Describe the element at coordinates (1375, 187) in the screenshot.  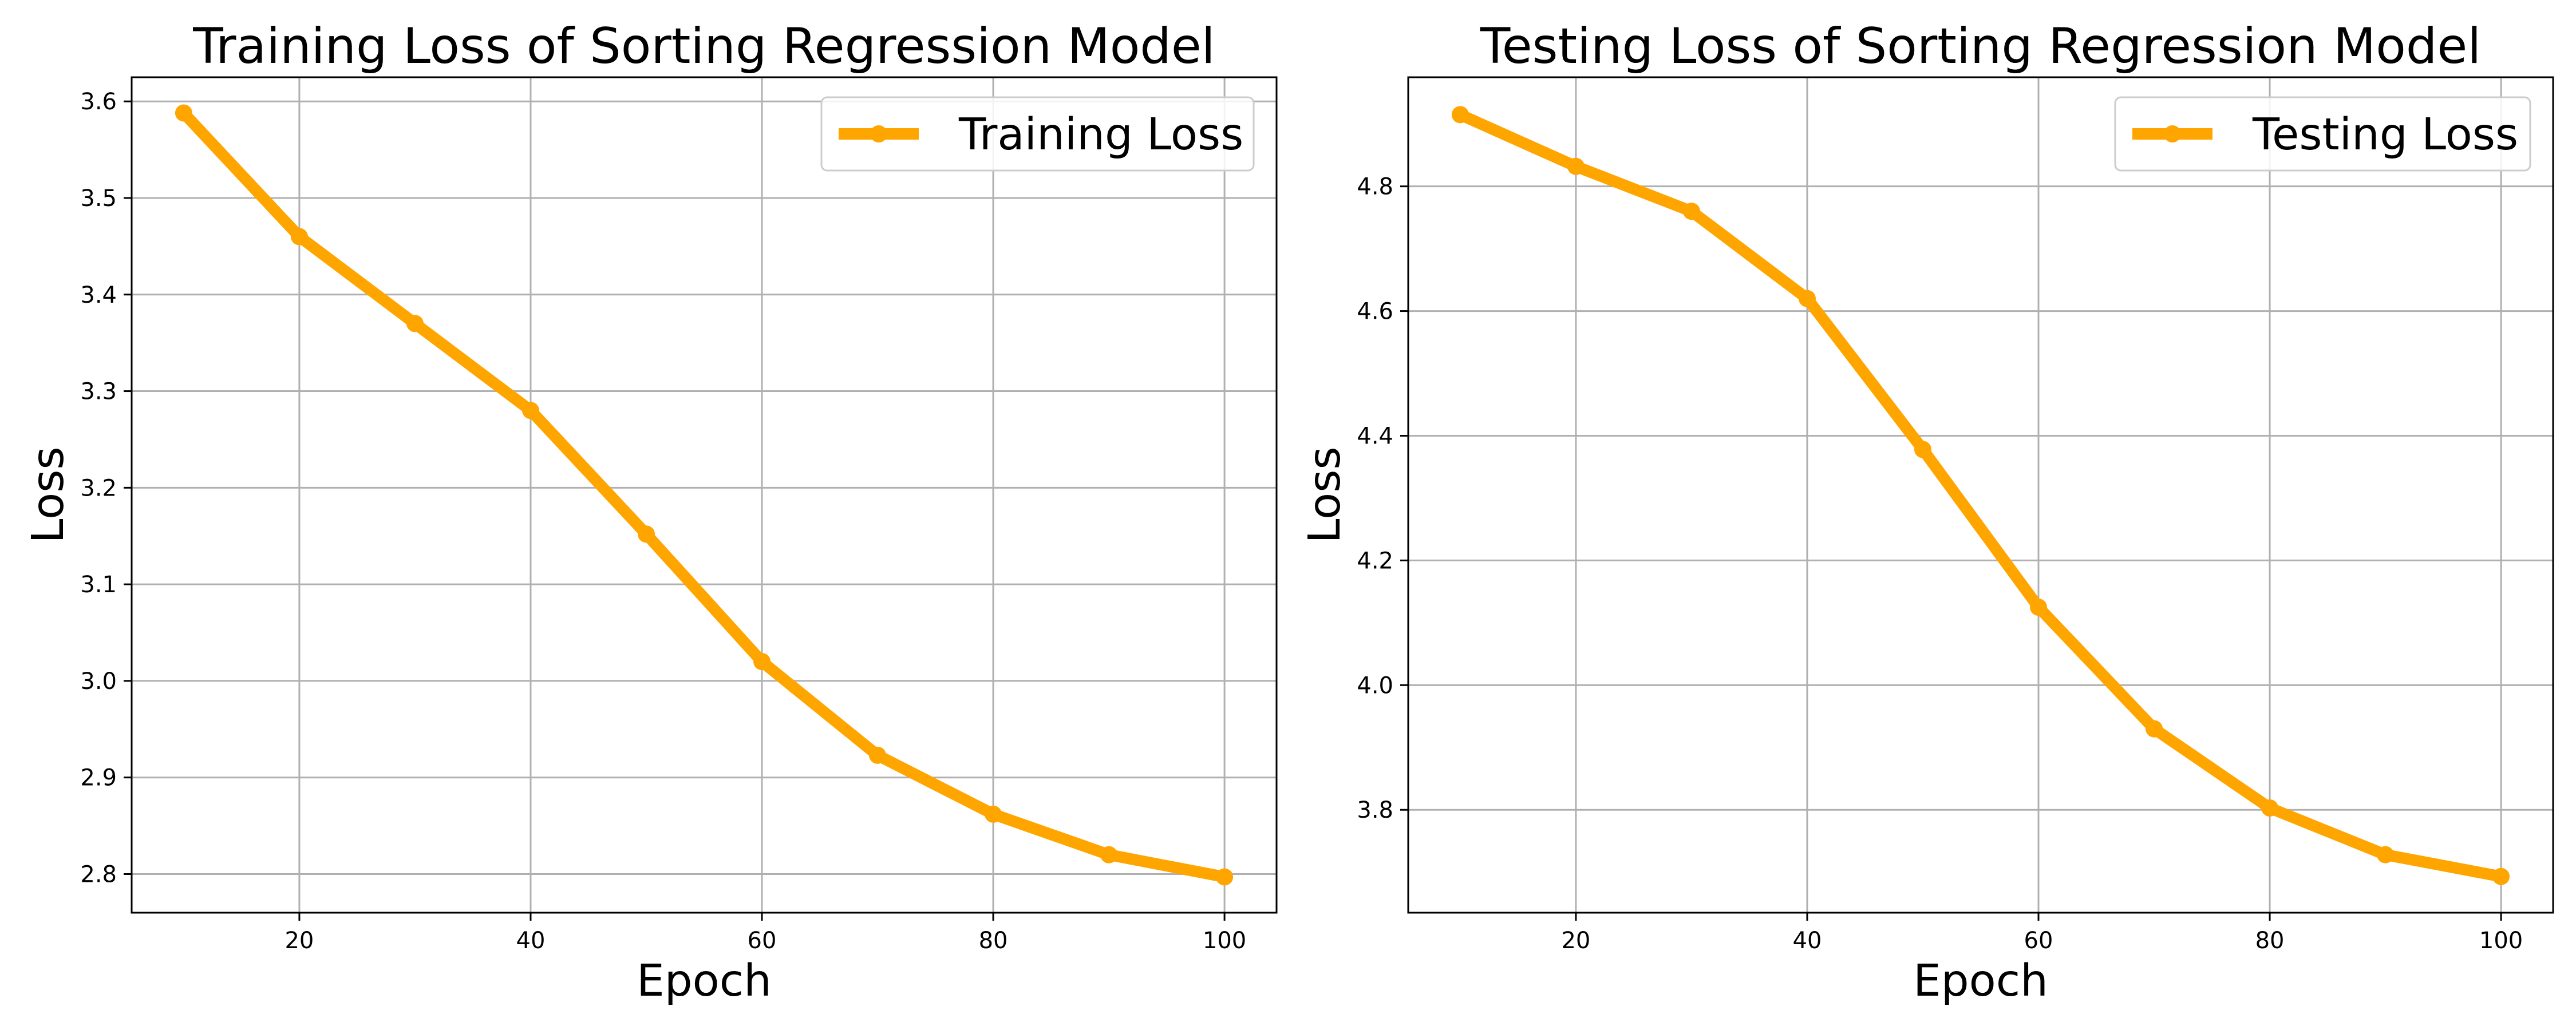
I see `y-tick-label: 4.8` at that location.